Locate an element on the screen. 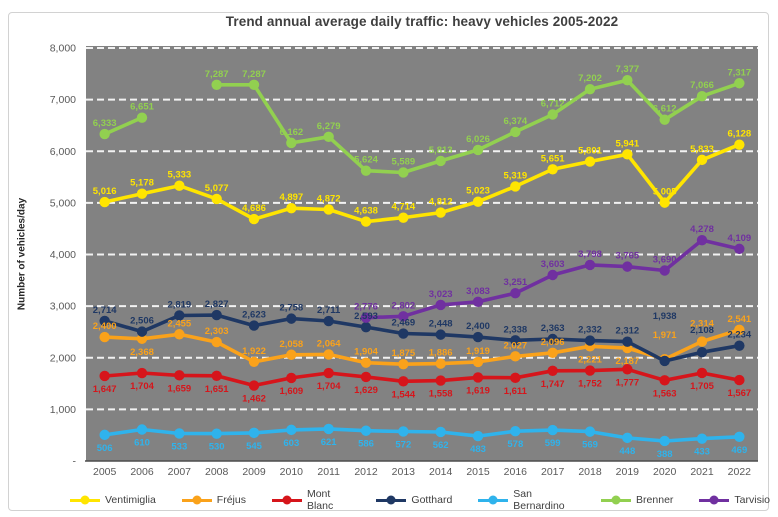 This screenshot has height=517, width=778. data-label: 569 is located at coordinates (590, 445).